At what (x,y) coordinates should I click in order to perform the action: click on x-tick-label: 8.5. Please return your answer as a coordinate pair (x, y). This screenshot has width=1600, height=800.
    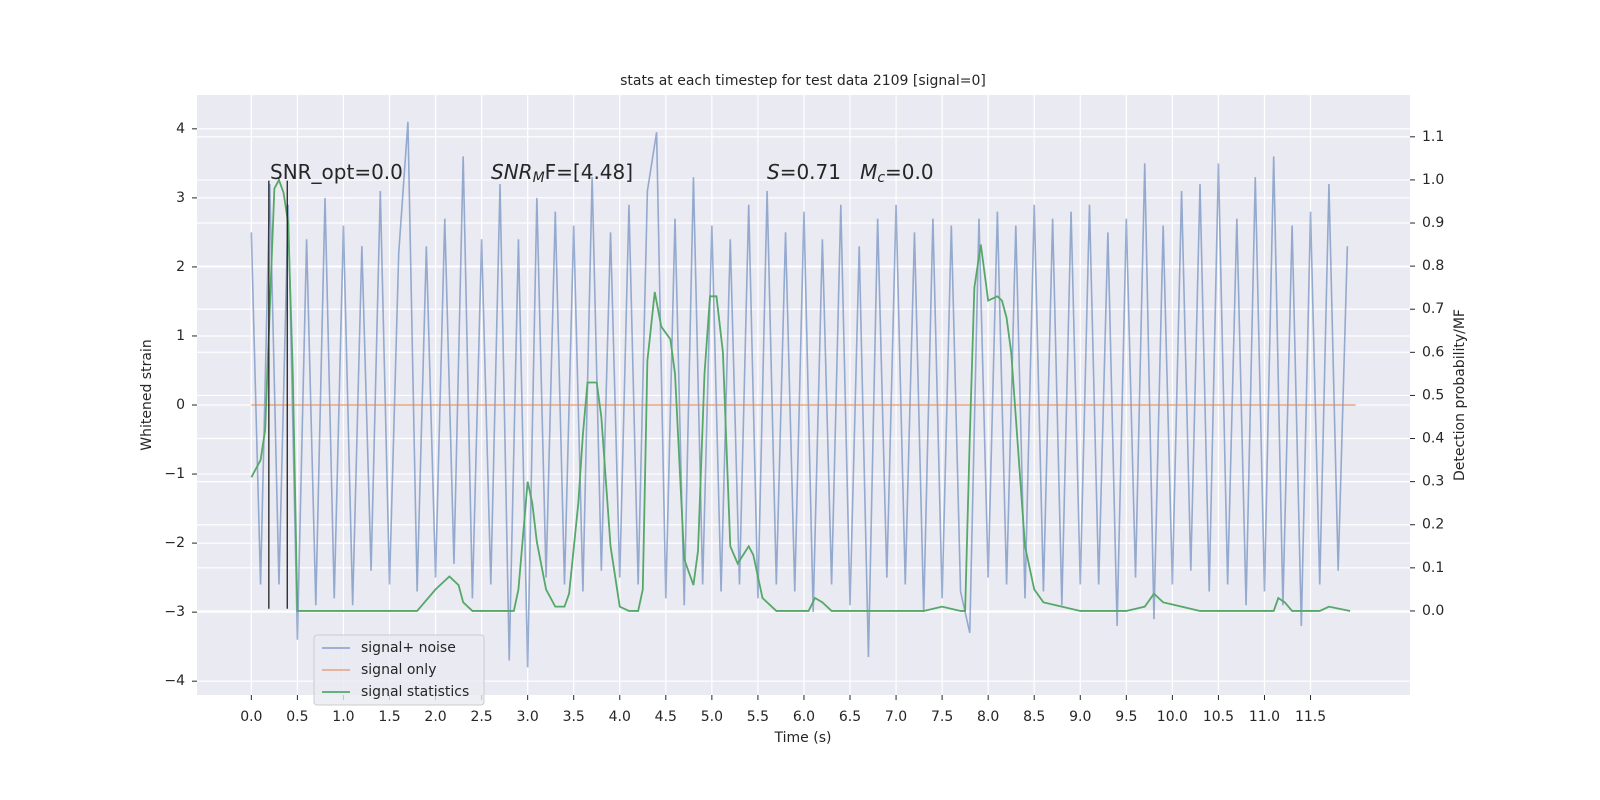
    Looking at the image, I should click on (1034, 717).